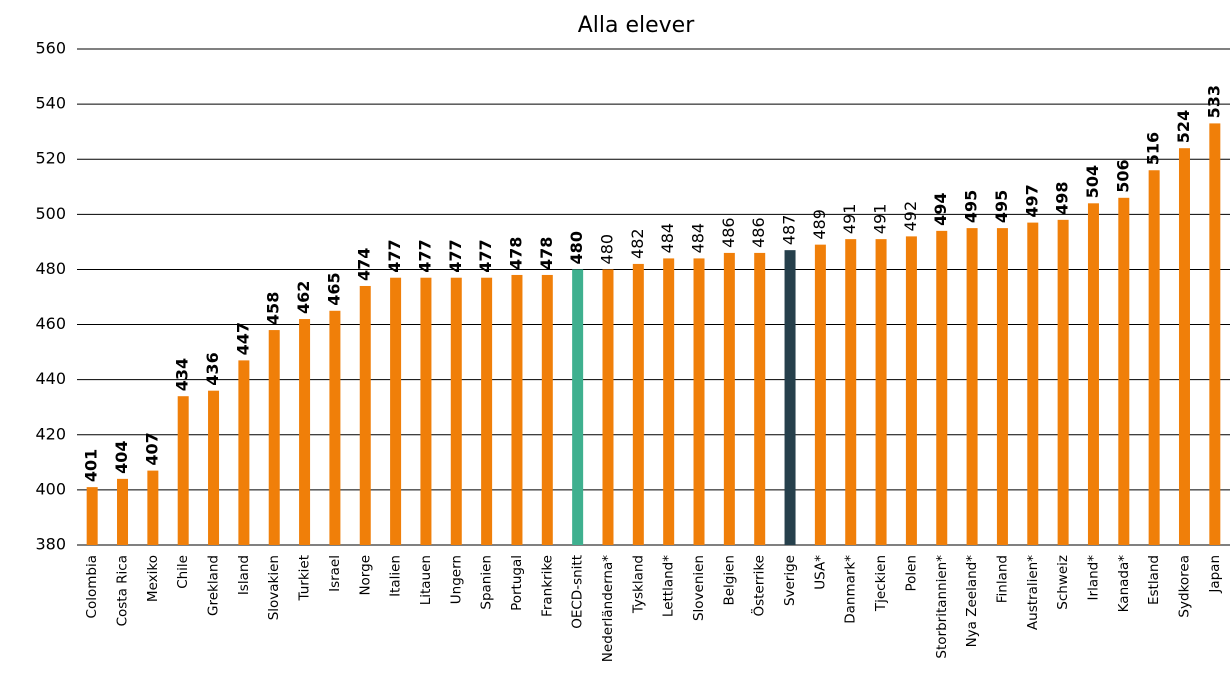 This screenshot has height=700, width=1230. What do you see at coordinates (487, 582) in the screenshot?
I see `x-tick-label: Spanien` at bounding box center [487, 582].